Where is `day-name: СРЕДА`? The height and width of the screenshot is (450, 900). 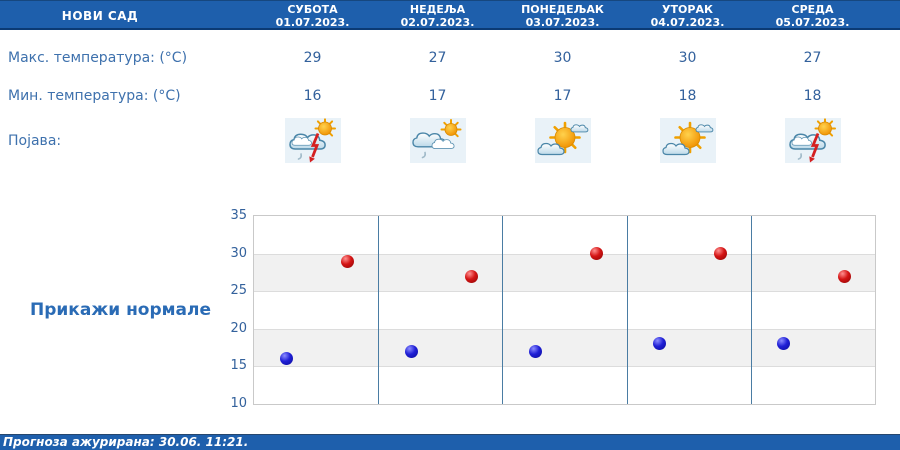
day-name: СРЕДА is located at coordinates (812, 9).